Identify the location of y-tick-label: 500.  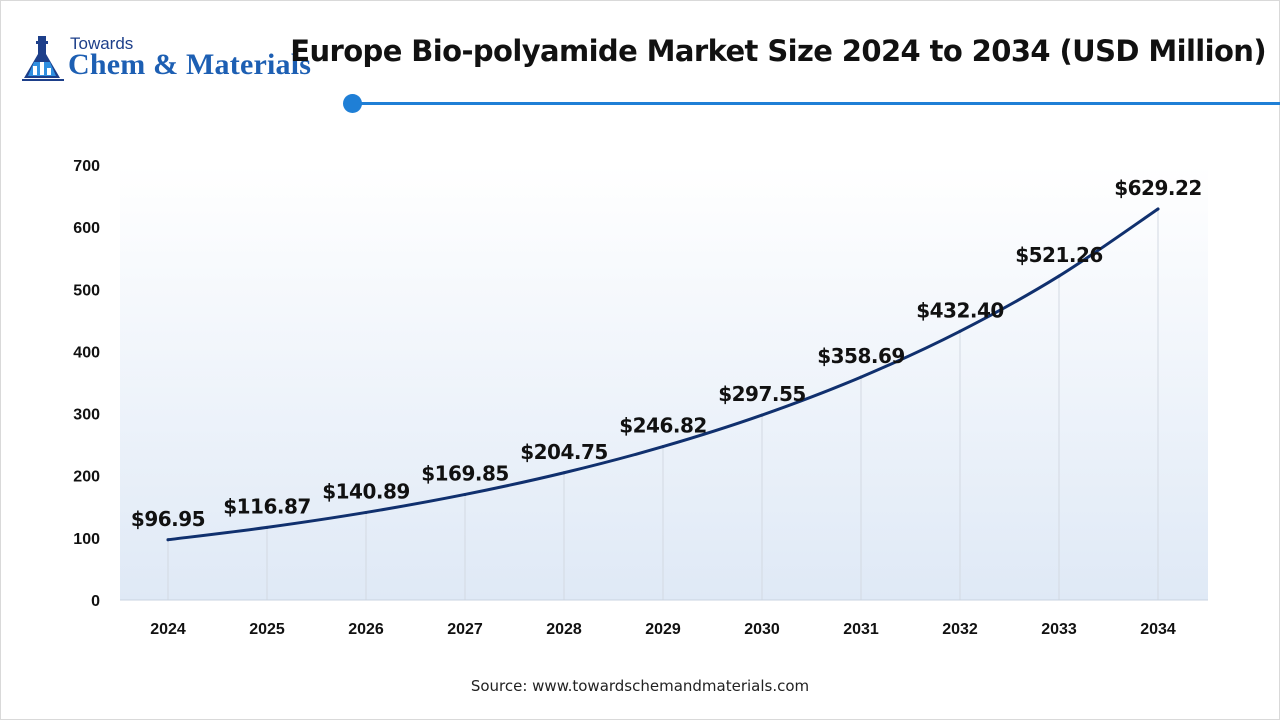
(86, 290).